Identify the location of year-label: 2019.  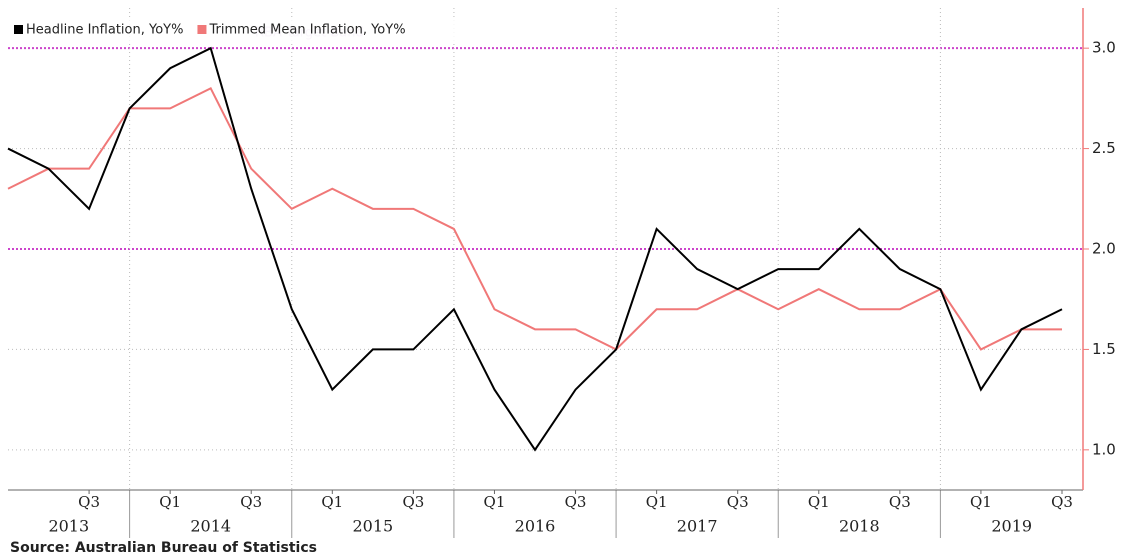
(1011, 526).